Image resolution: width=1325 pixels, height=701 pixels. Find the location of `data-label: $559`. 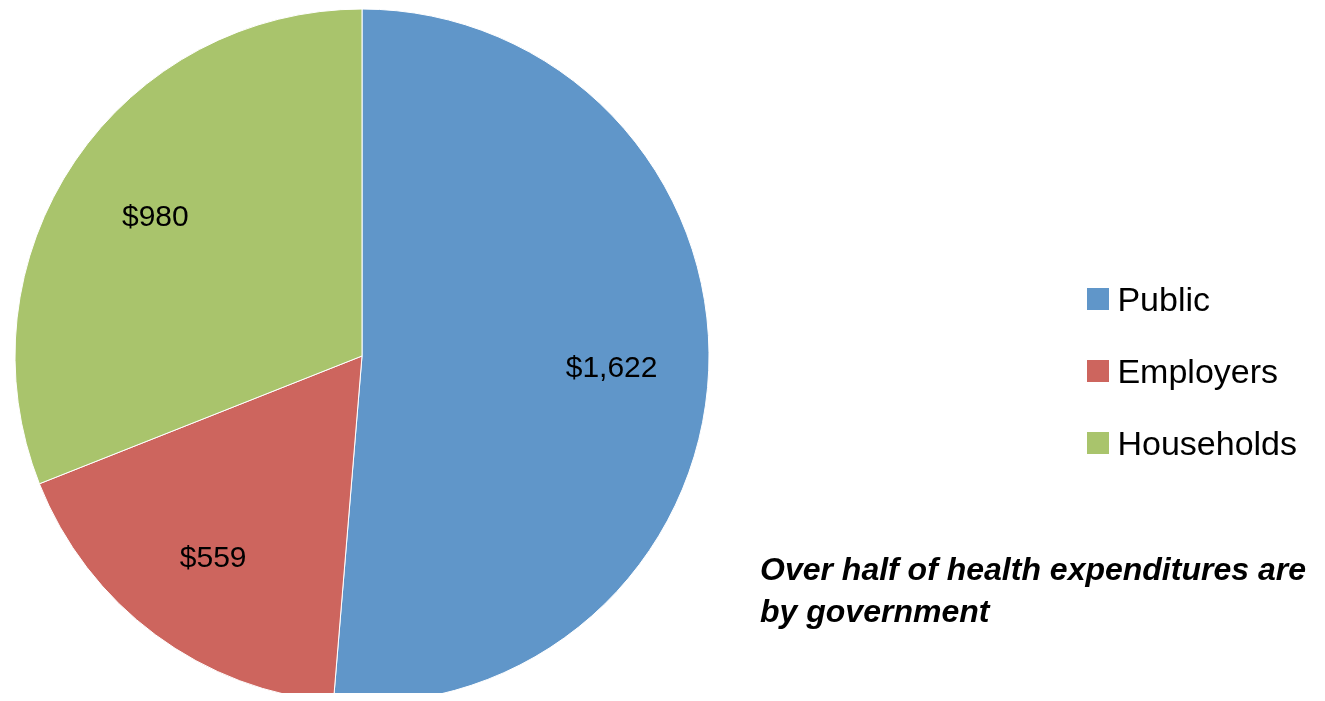

data-label: $559 is located at coordinates (213, 557).